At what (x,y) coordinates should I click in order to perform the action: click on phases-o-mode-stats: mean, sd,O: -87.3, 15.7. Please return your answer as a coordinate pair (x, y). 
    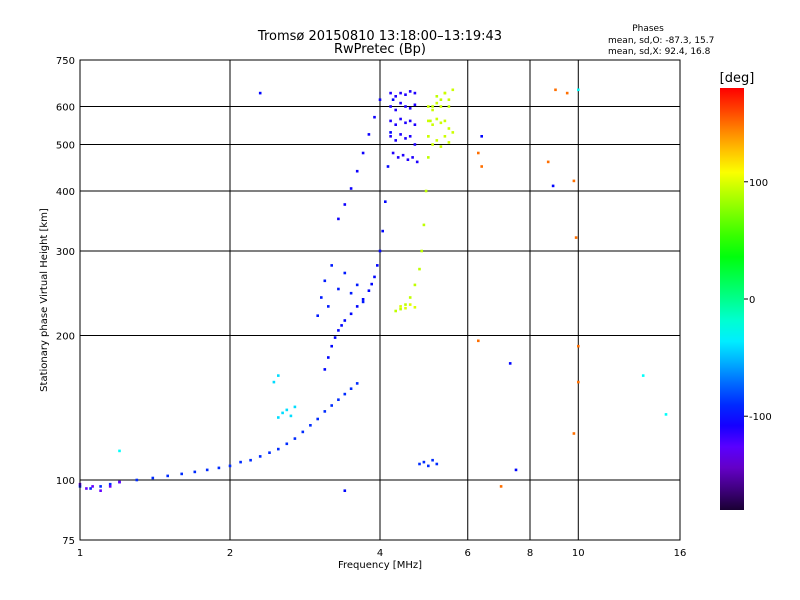
    Looking at the image, I should click on (661, 41).